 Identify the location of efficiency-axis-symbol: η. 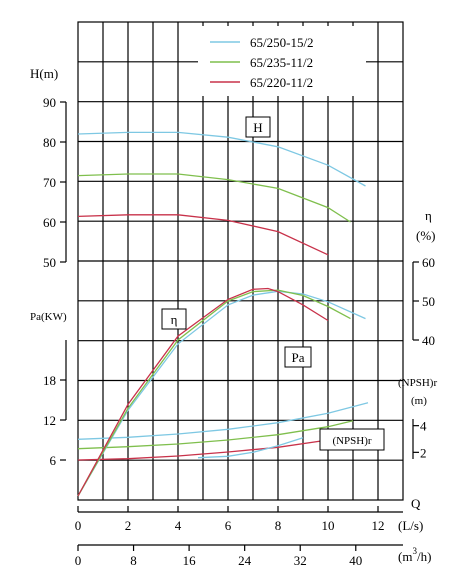
(428, 215).